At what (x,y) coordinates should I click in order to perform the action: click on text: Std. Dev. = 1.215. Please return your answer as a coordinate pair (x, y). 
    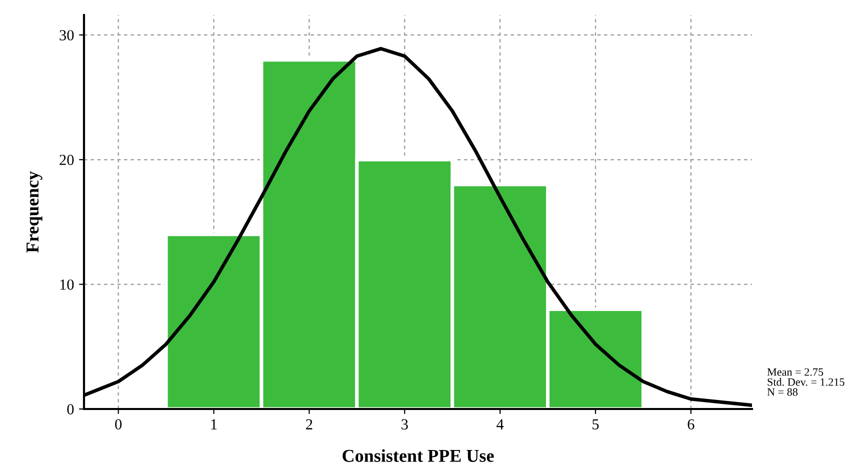
    Looking at the image, I should click on (806, 382).